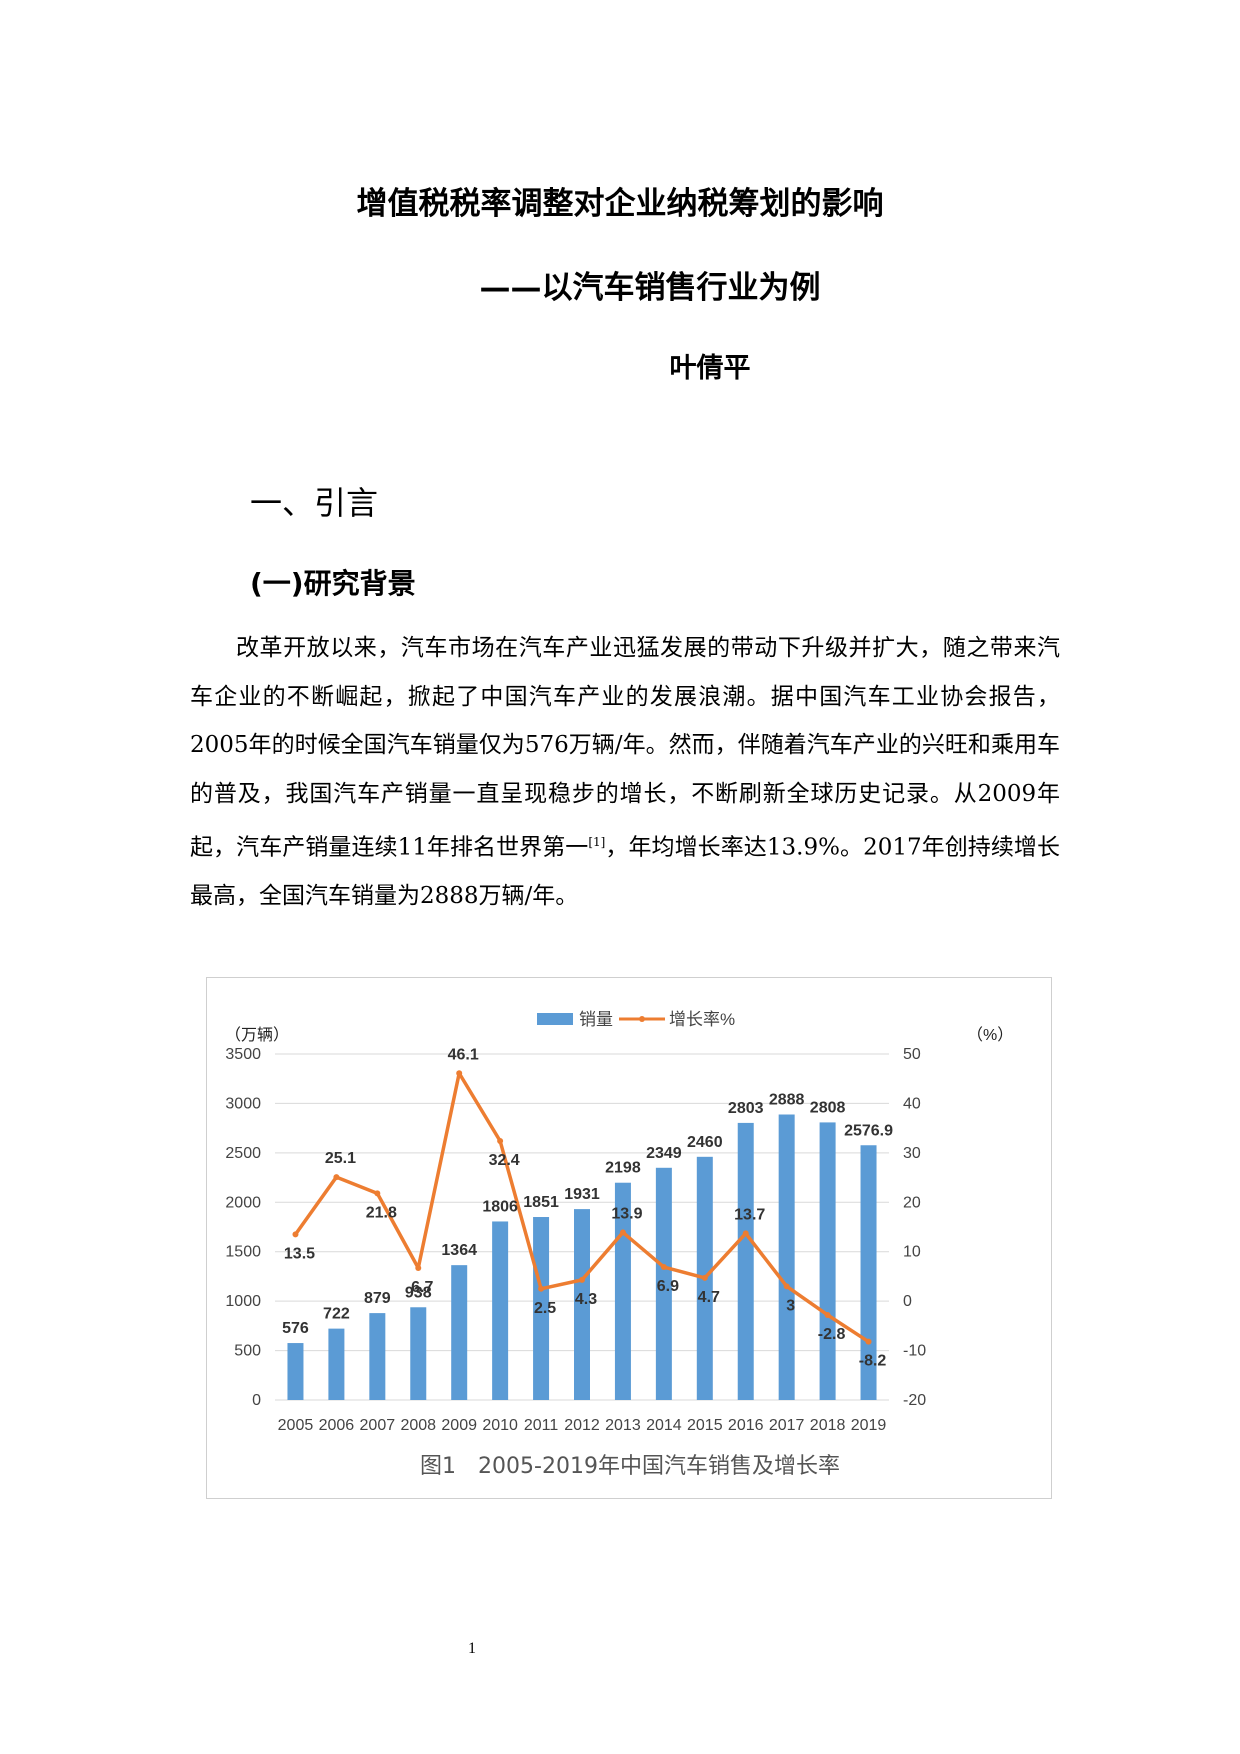 This screenshot has width=1240, height=1754. I want to click on x-axis-tick: 2012, so click(582, 1425).